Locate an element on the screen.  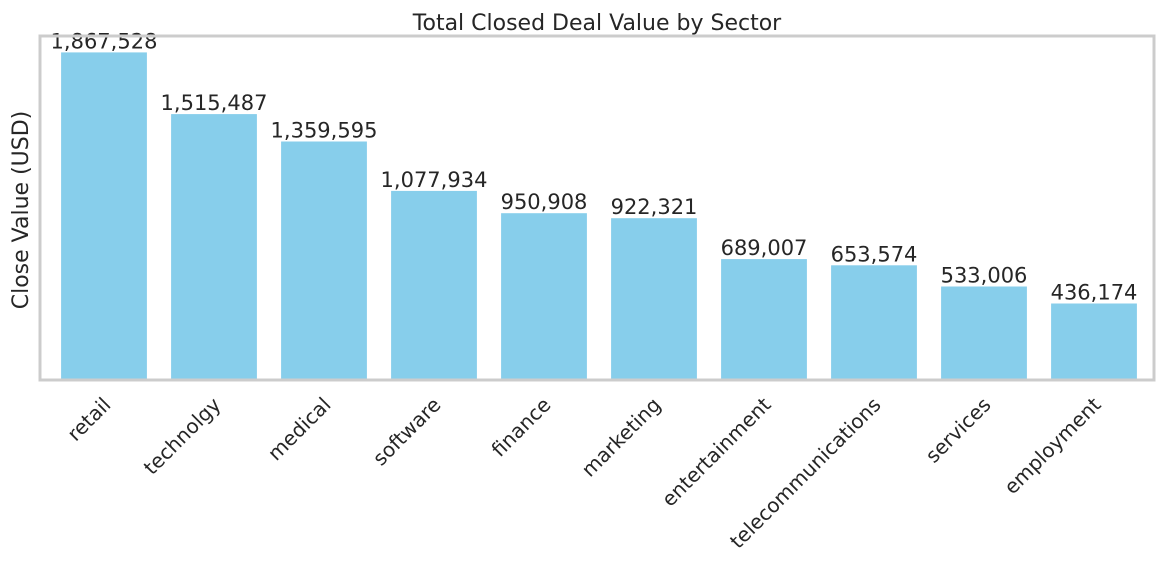
bar-employment is located at coordinates (1094, 341).